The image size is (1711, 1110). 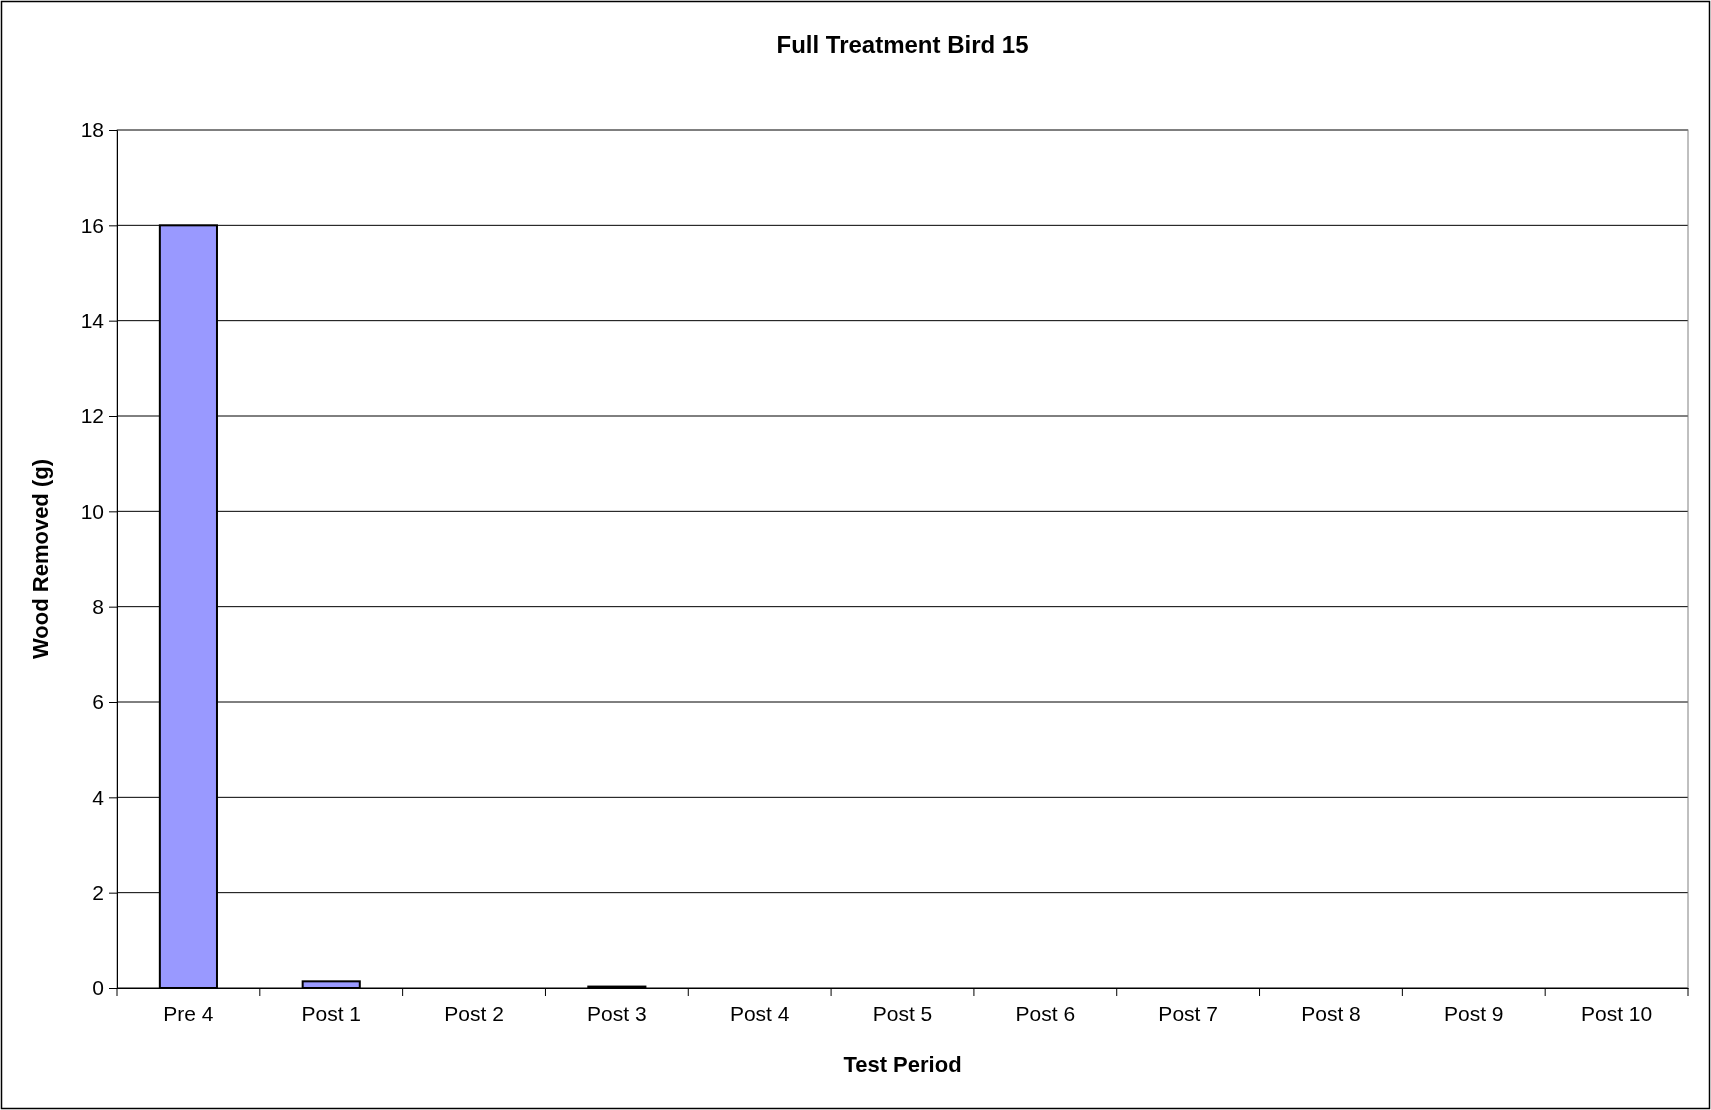 I want to click on y-tick-label: 4, so click(x=98, y=797).